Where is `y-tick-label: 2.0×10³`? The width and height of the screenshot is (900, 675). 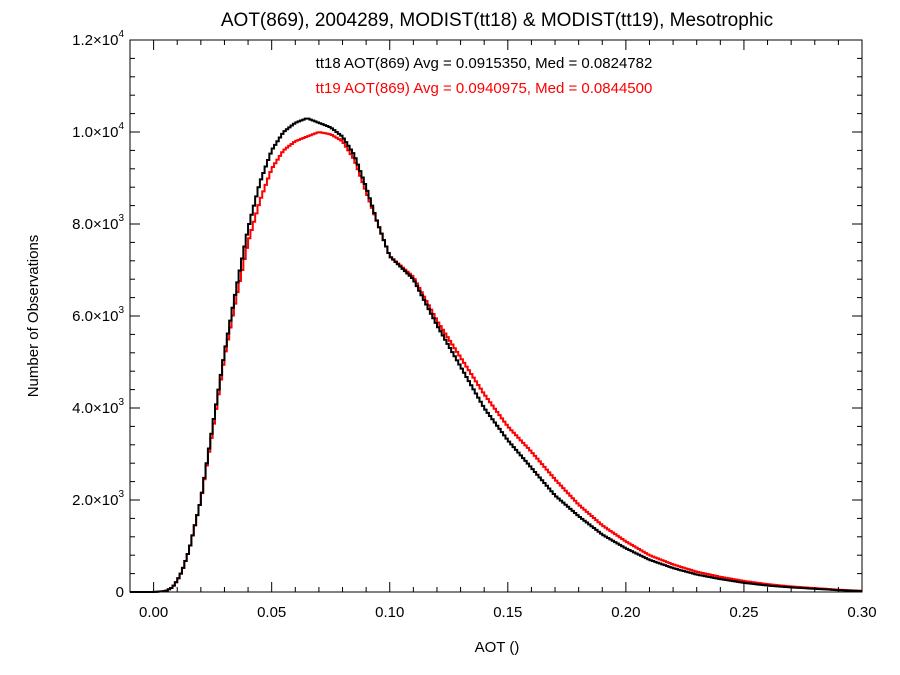
y-tick-label: 2.0×10³ is located at coordinates (98, 499).